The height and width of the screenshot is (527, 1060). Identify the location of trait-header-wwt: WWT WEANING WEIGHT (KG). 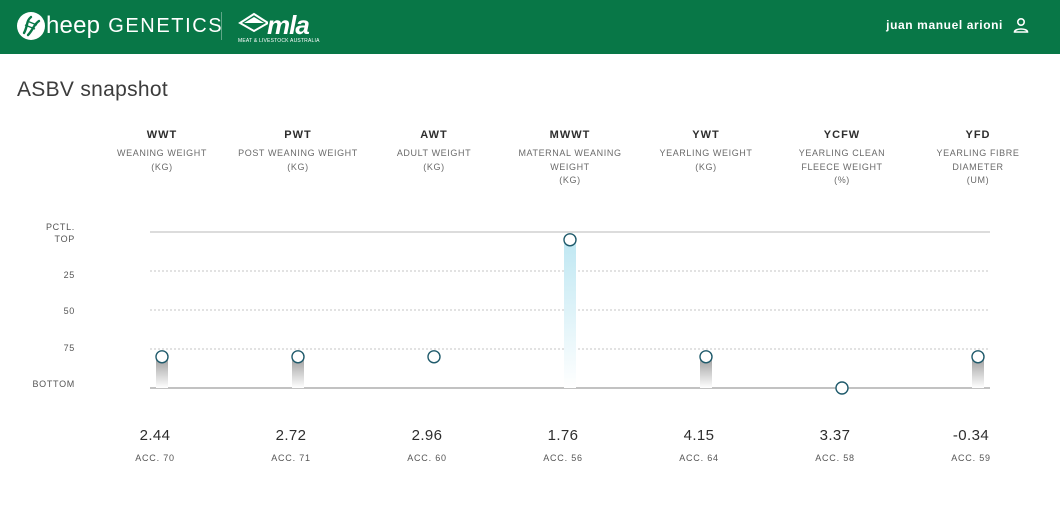
(162, 151).